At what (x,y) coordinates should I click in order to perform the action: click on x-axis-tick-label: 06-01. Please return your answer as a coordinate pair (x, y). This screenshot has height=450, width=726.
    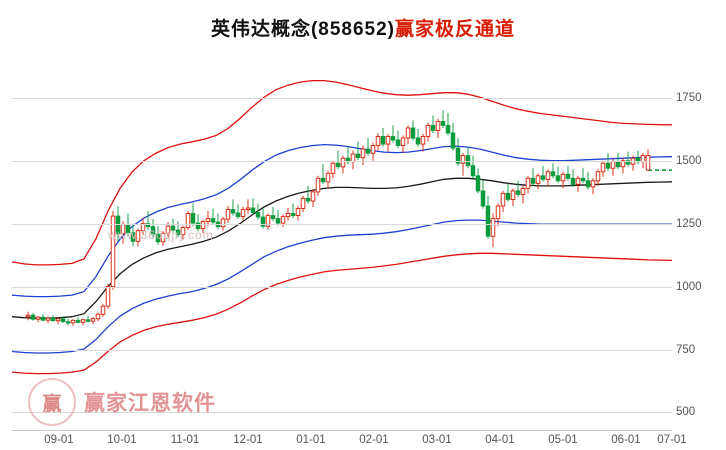
    Looking at the image, I should click on (626, 440).